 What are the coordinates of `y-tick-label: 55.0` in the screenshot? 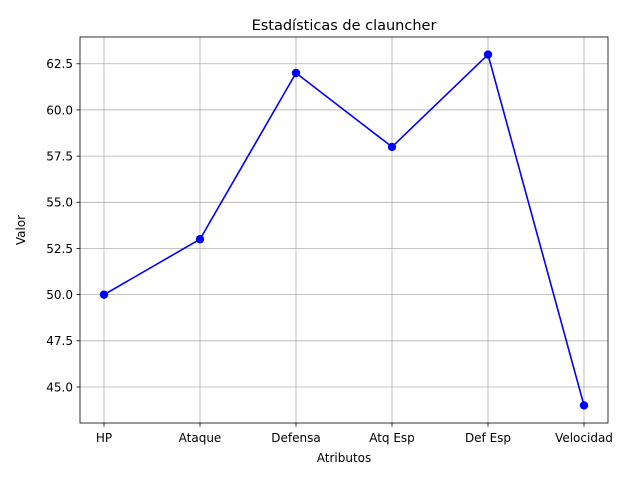 It's located at (59, 203).